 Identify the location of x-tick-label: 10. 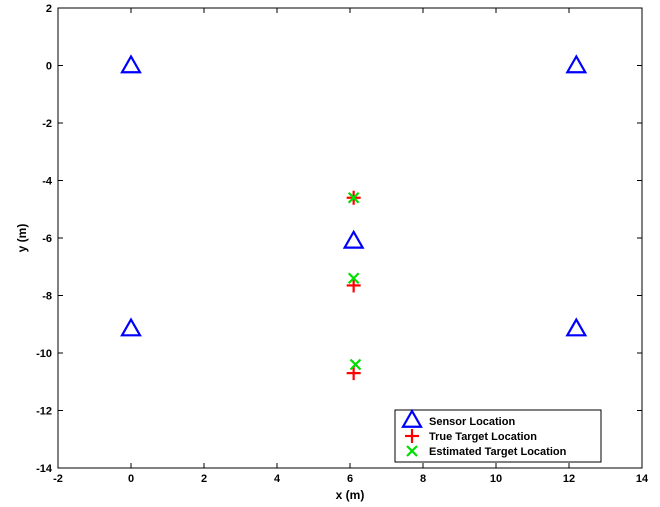
(496, 479).